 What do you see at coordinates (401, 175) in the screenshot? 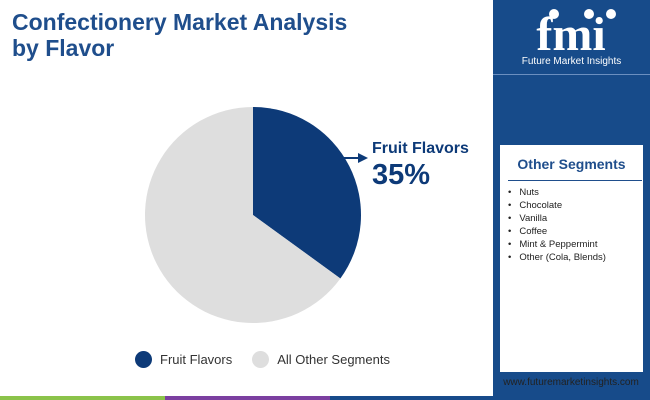
I see `callout-value: 35%` at bounding box center [401, 175].